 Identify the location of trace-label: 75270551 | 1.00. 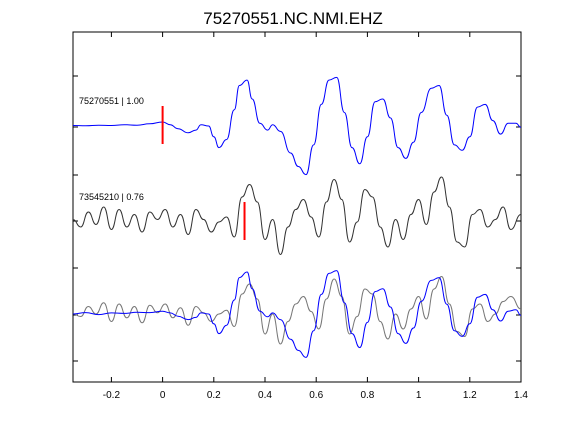
(111, 101).